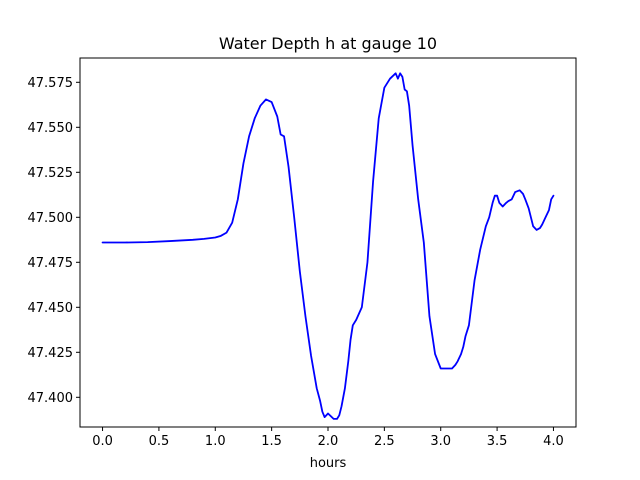 The image size is (640, 480). What do you see at coordinates (51, 128) in the screenshot?
I see `y-tick-label: 47.550` at bounding box center [51, 128].